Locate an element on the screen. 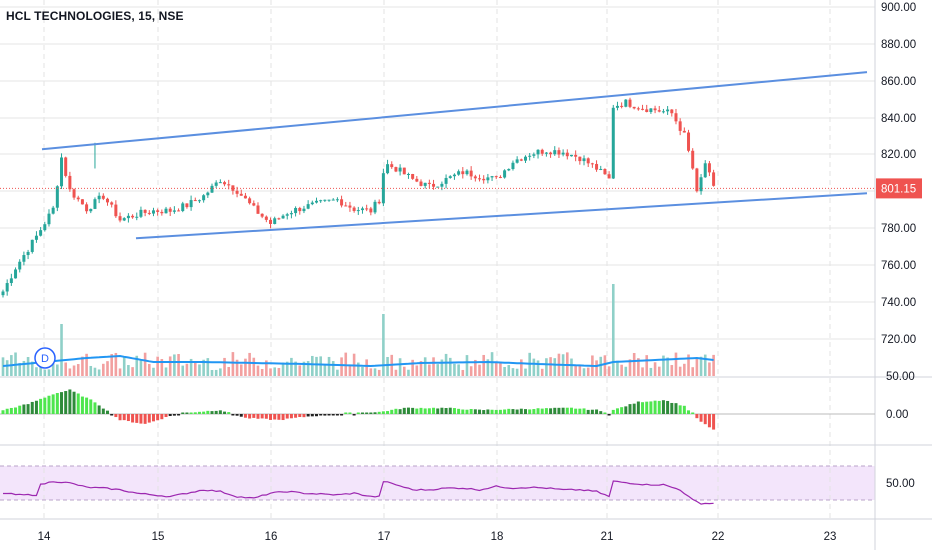 Image resolution: width=932 pixels, height=550 pixels. time-axis-label: 14 is located at coordinates (44, 537).